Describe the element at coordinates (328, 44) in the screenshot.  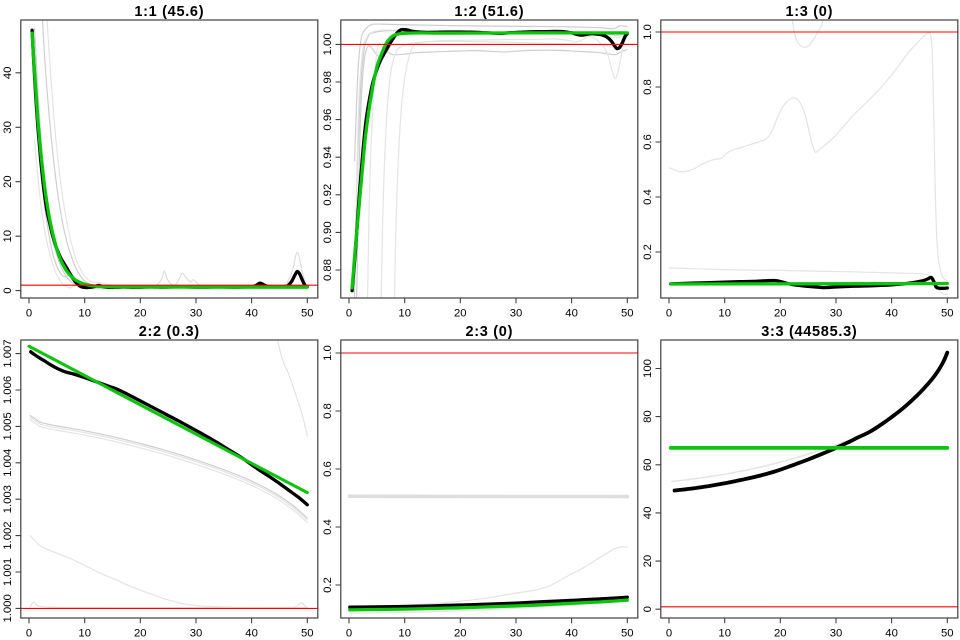
I see `svg-text: 1.00` at that location.